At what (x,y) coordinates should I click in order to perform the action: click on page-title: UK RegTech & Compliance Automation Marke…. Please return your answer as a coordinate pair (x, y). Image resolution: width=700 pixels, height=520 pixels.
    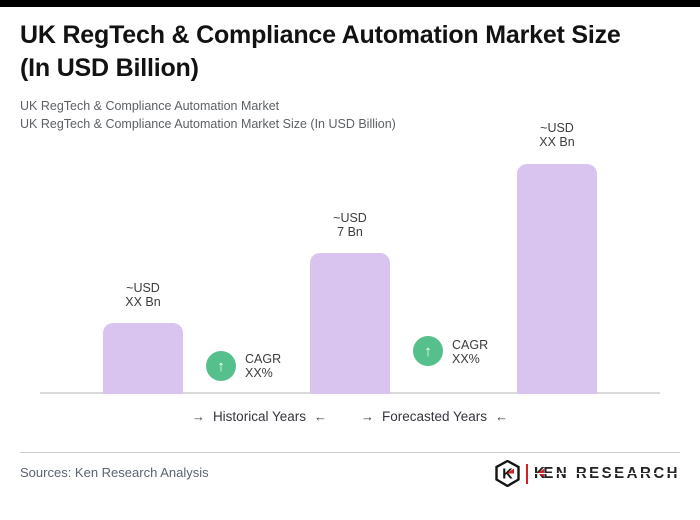
    Looking at the image, I should click on (352, 52).